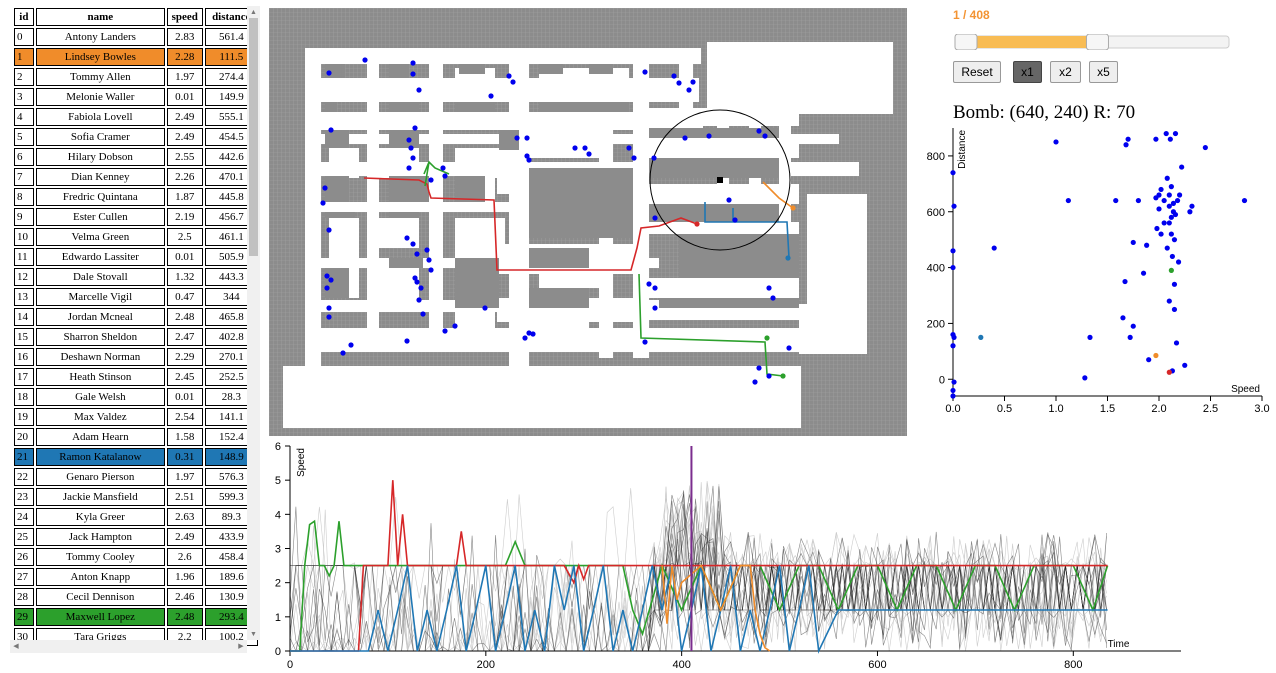 Image resolution: width=1276 pixels, height=673 pixels. Describe the element at coordinates (184, 197) in the screenshot. I see `cell-speed: 1.87` at that location.